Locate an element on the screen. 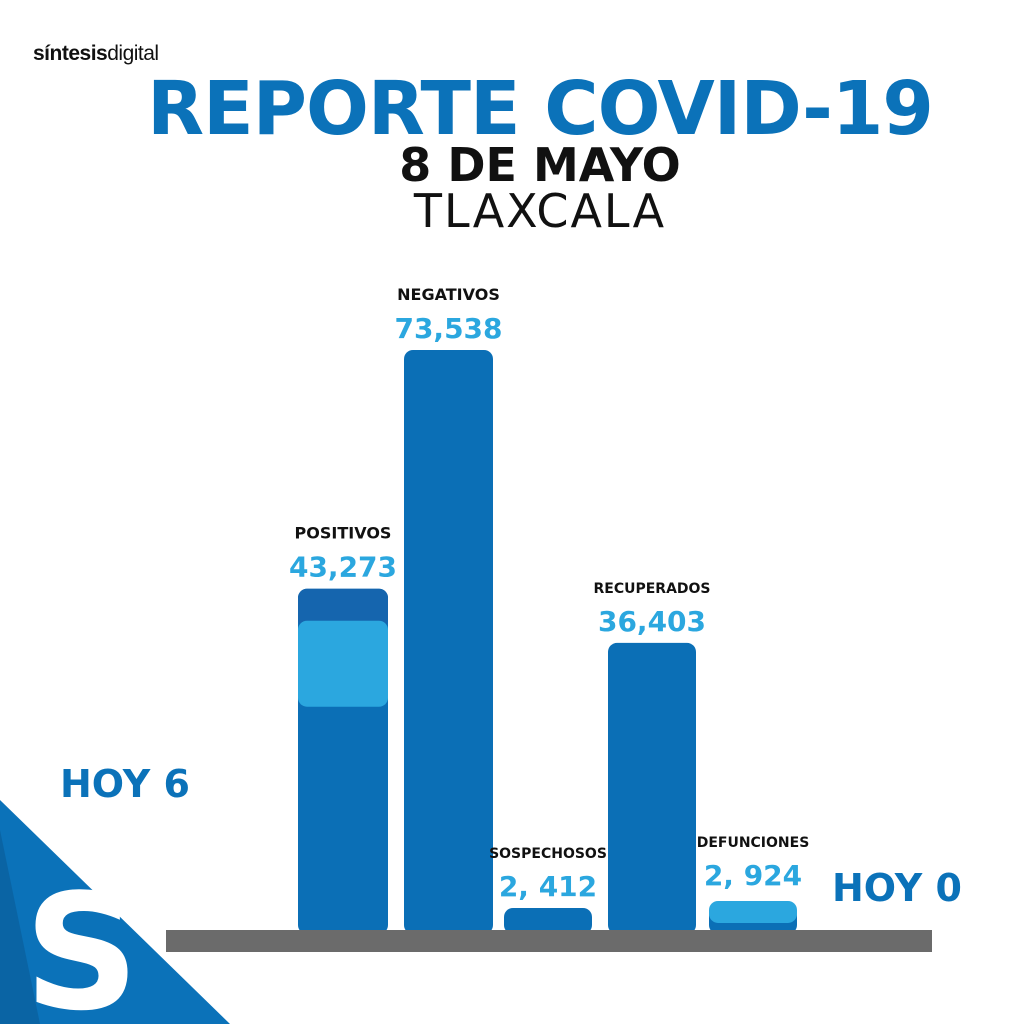 The height and width of the screenshot is (1024, 1024). bar-negativos is located at coordinates (448, 642).